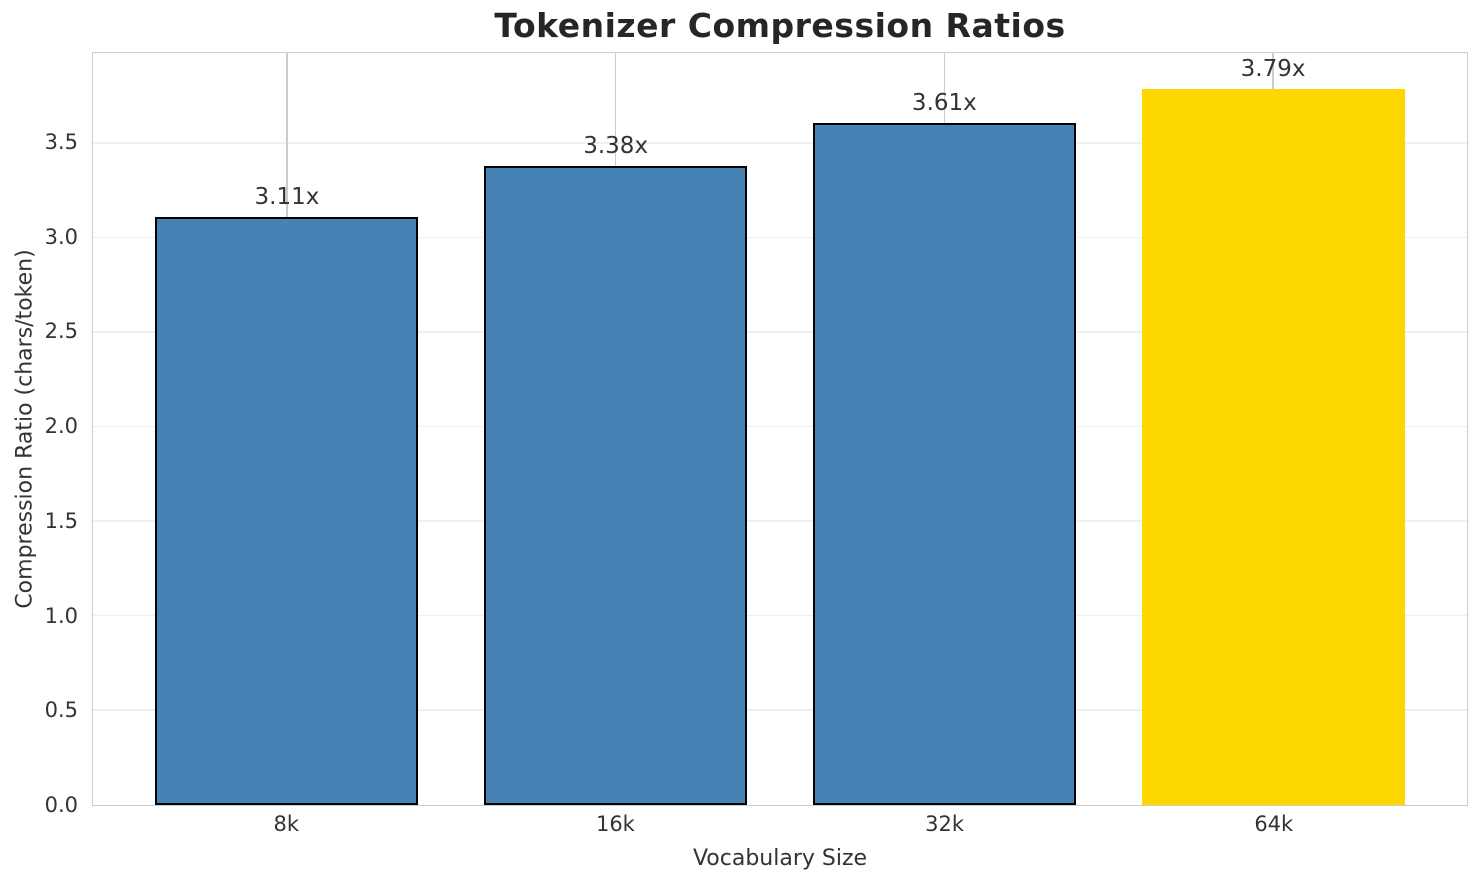 This screenshot has width=1484, height=885. Describe the element at coordinates (61, 520) in the screenshot. I see `y-tick-label: 1.5` at that location.